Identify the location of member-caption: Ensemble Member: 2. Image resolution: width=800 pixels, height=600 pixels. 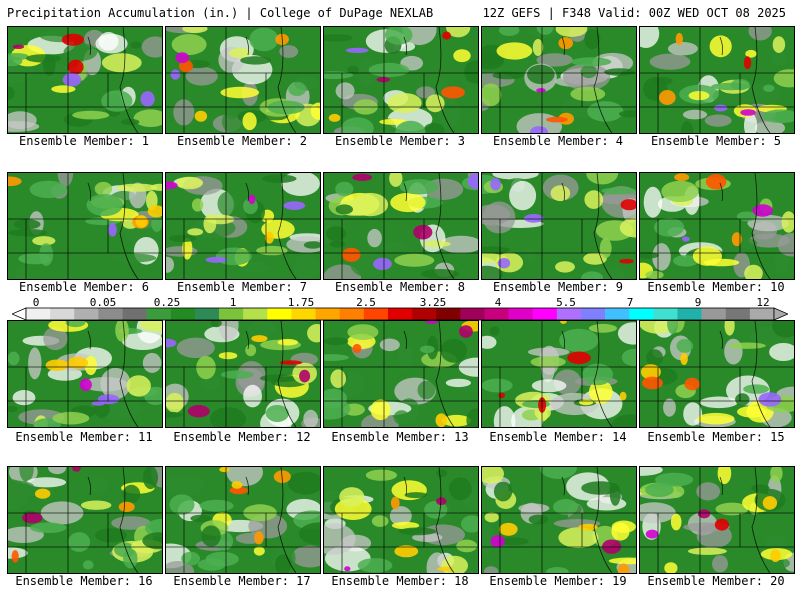
(242, 141).